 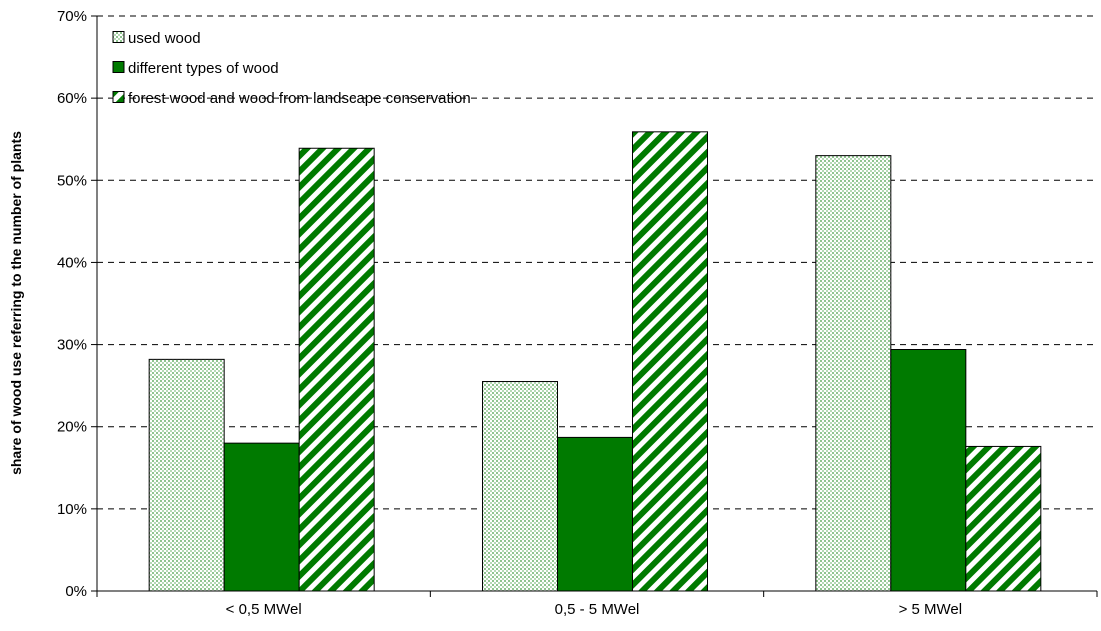 I want to click on y-tick-label: 0%, so click(x=76, y=591).